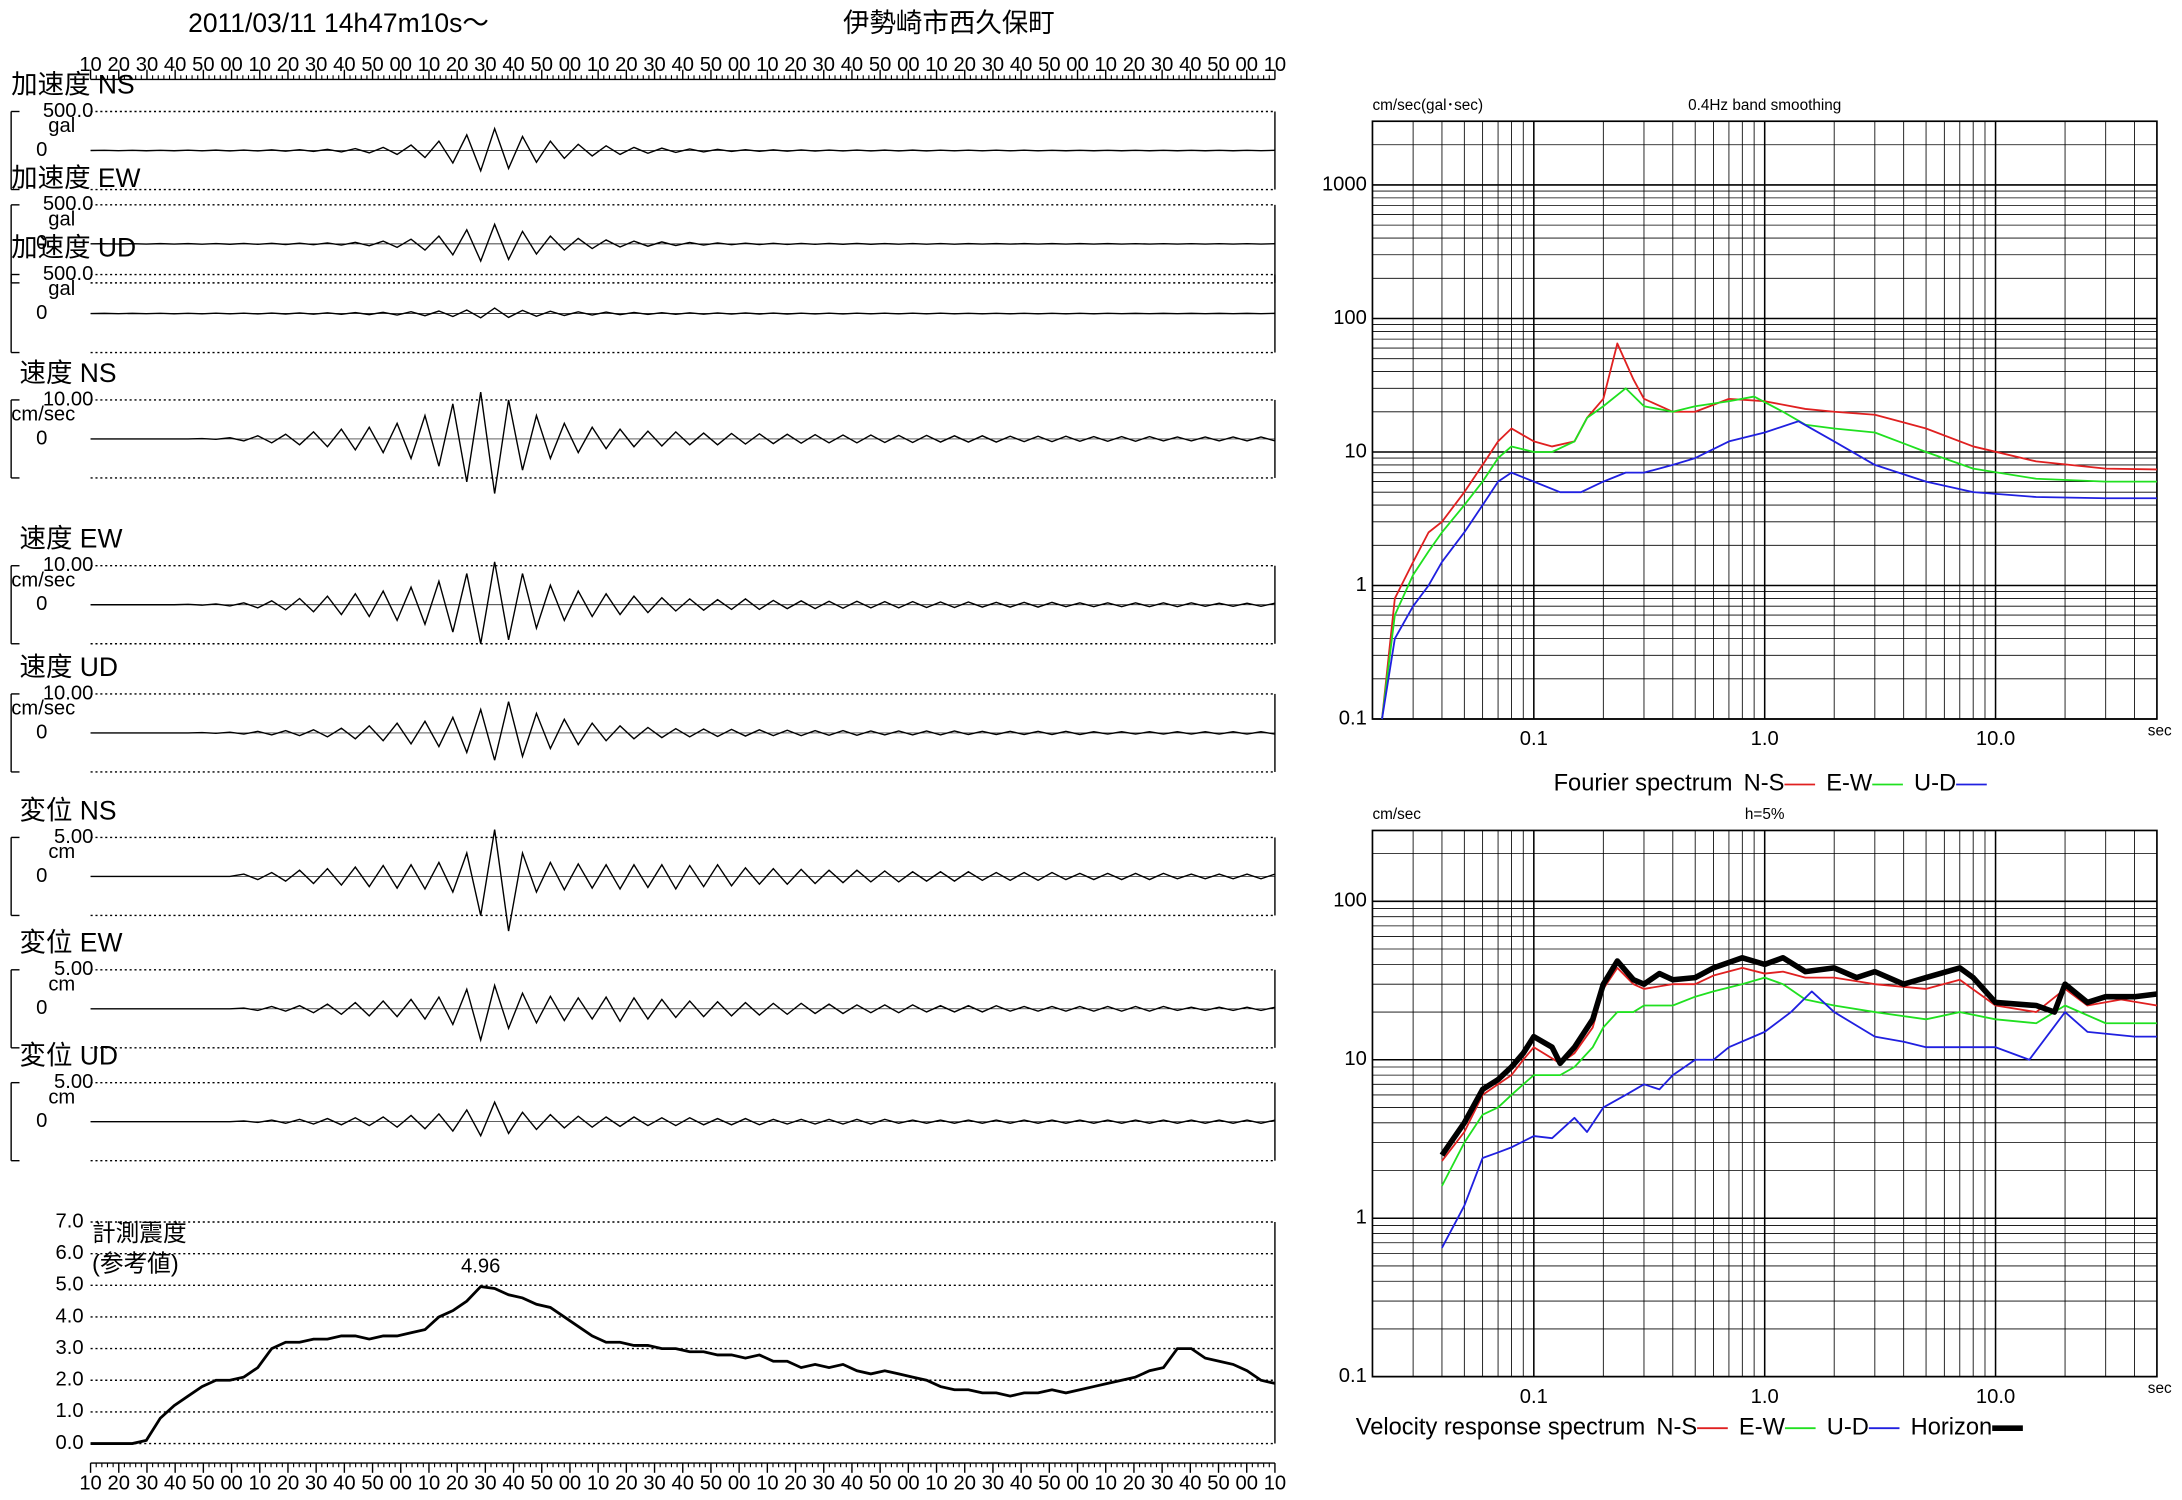 The width and height of the screenshot is (2182, 1500). I want to click on location: 伊勢崎市西久保町, so click(949, 23).